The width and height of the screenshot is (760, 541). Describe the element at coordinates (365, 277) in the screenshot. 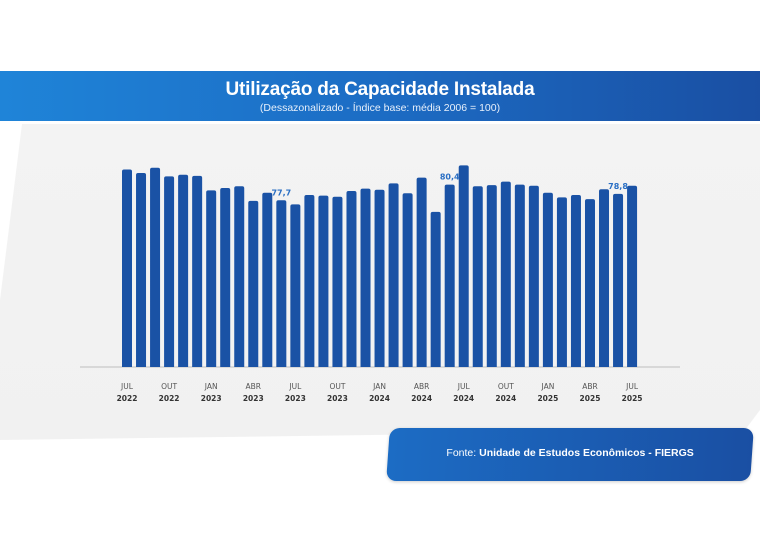

I see `bar-dez-2023` at that location.